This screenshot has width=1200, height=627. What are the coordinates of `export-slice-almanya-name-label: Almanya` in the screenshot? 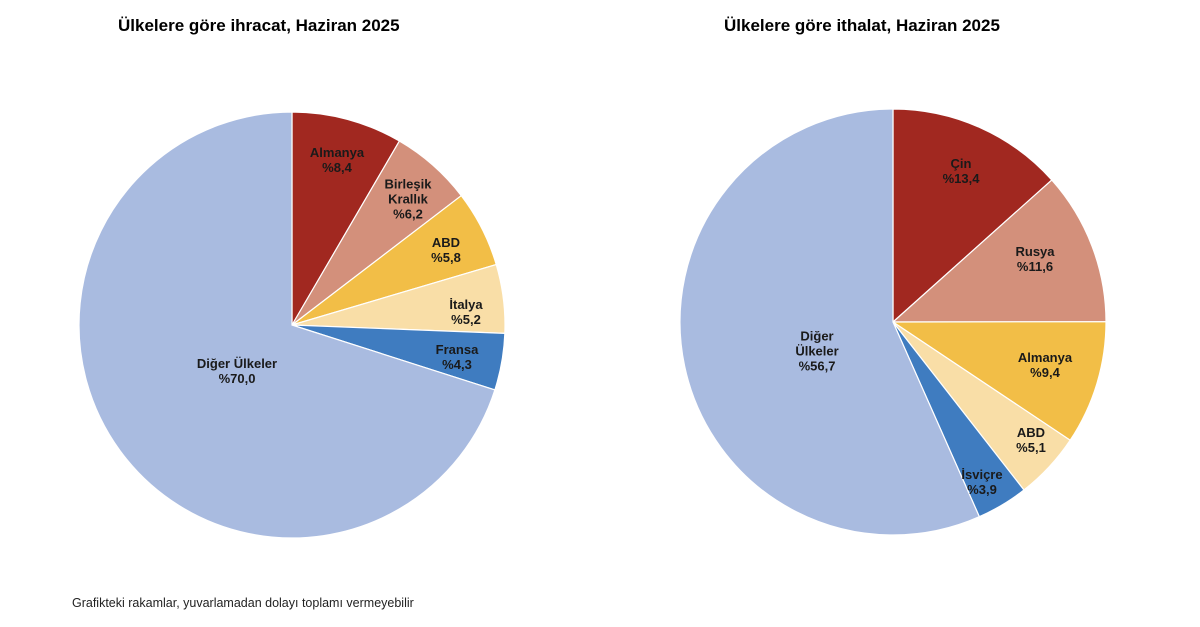 It's located at (337, 152).